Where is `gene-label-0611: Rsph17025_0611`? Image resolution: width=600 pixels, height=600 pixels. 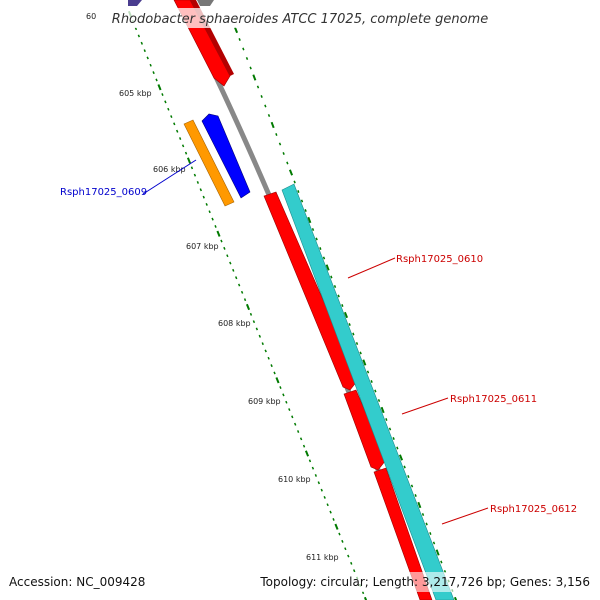
gene-label-0611: Rsph17025_0611 is located at coordinates (493, 399).